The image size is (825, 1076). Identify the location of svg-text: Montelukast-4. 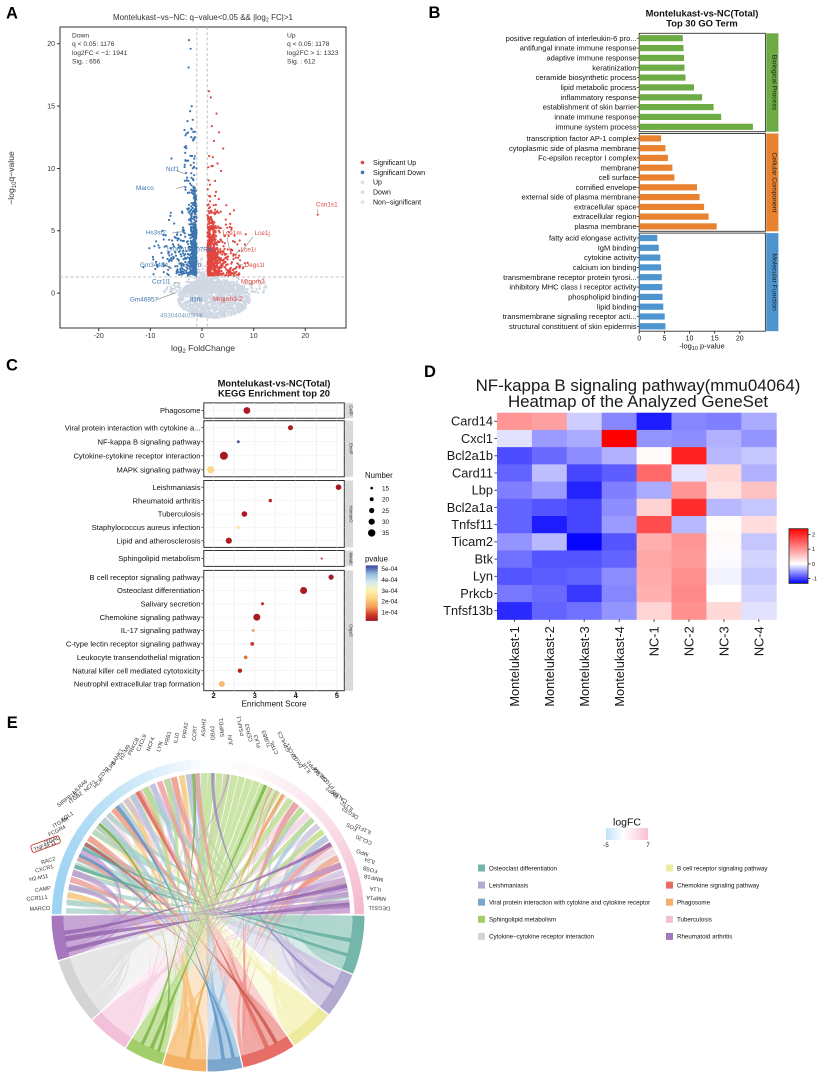
(619, 666).